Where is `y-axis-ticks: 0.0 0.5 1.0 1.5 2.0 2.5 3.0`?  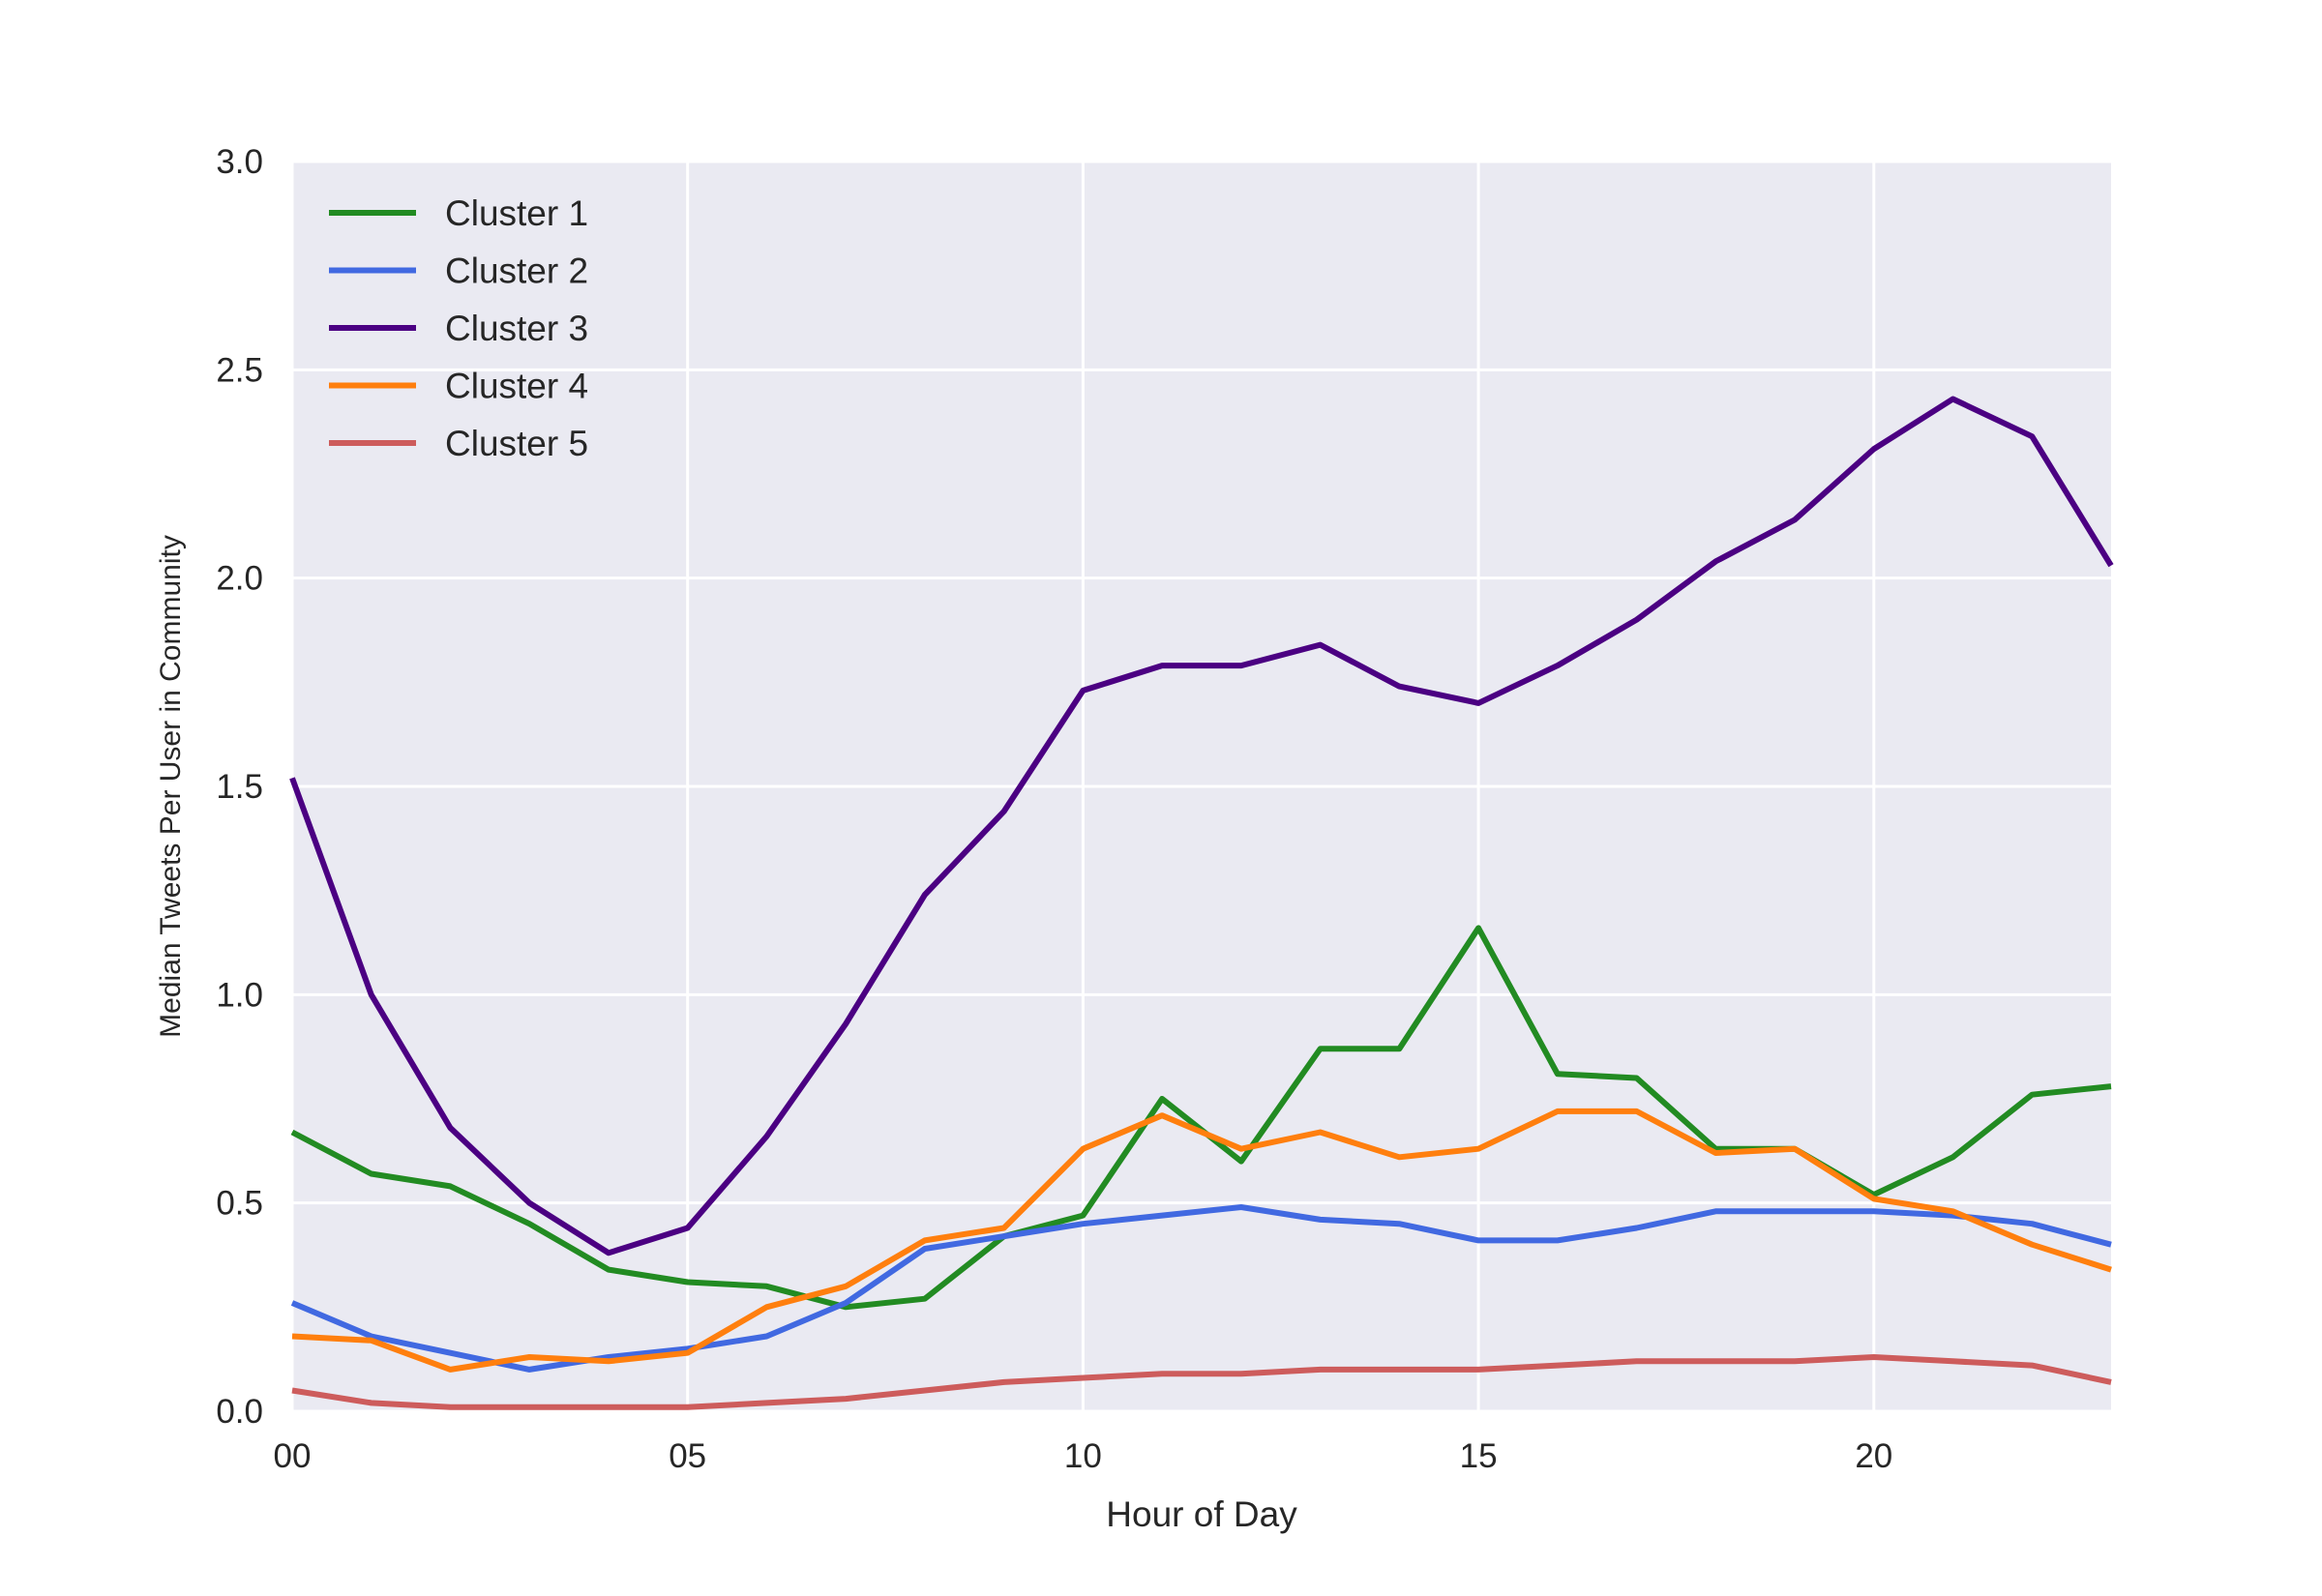
y-axis-ticks: 0.0 0.5 1.0 1.5 2.0 2.5 3.0 is located at coordinates (239, 787).